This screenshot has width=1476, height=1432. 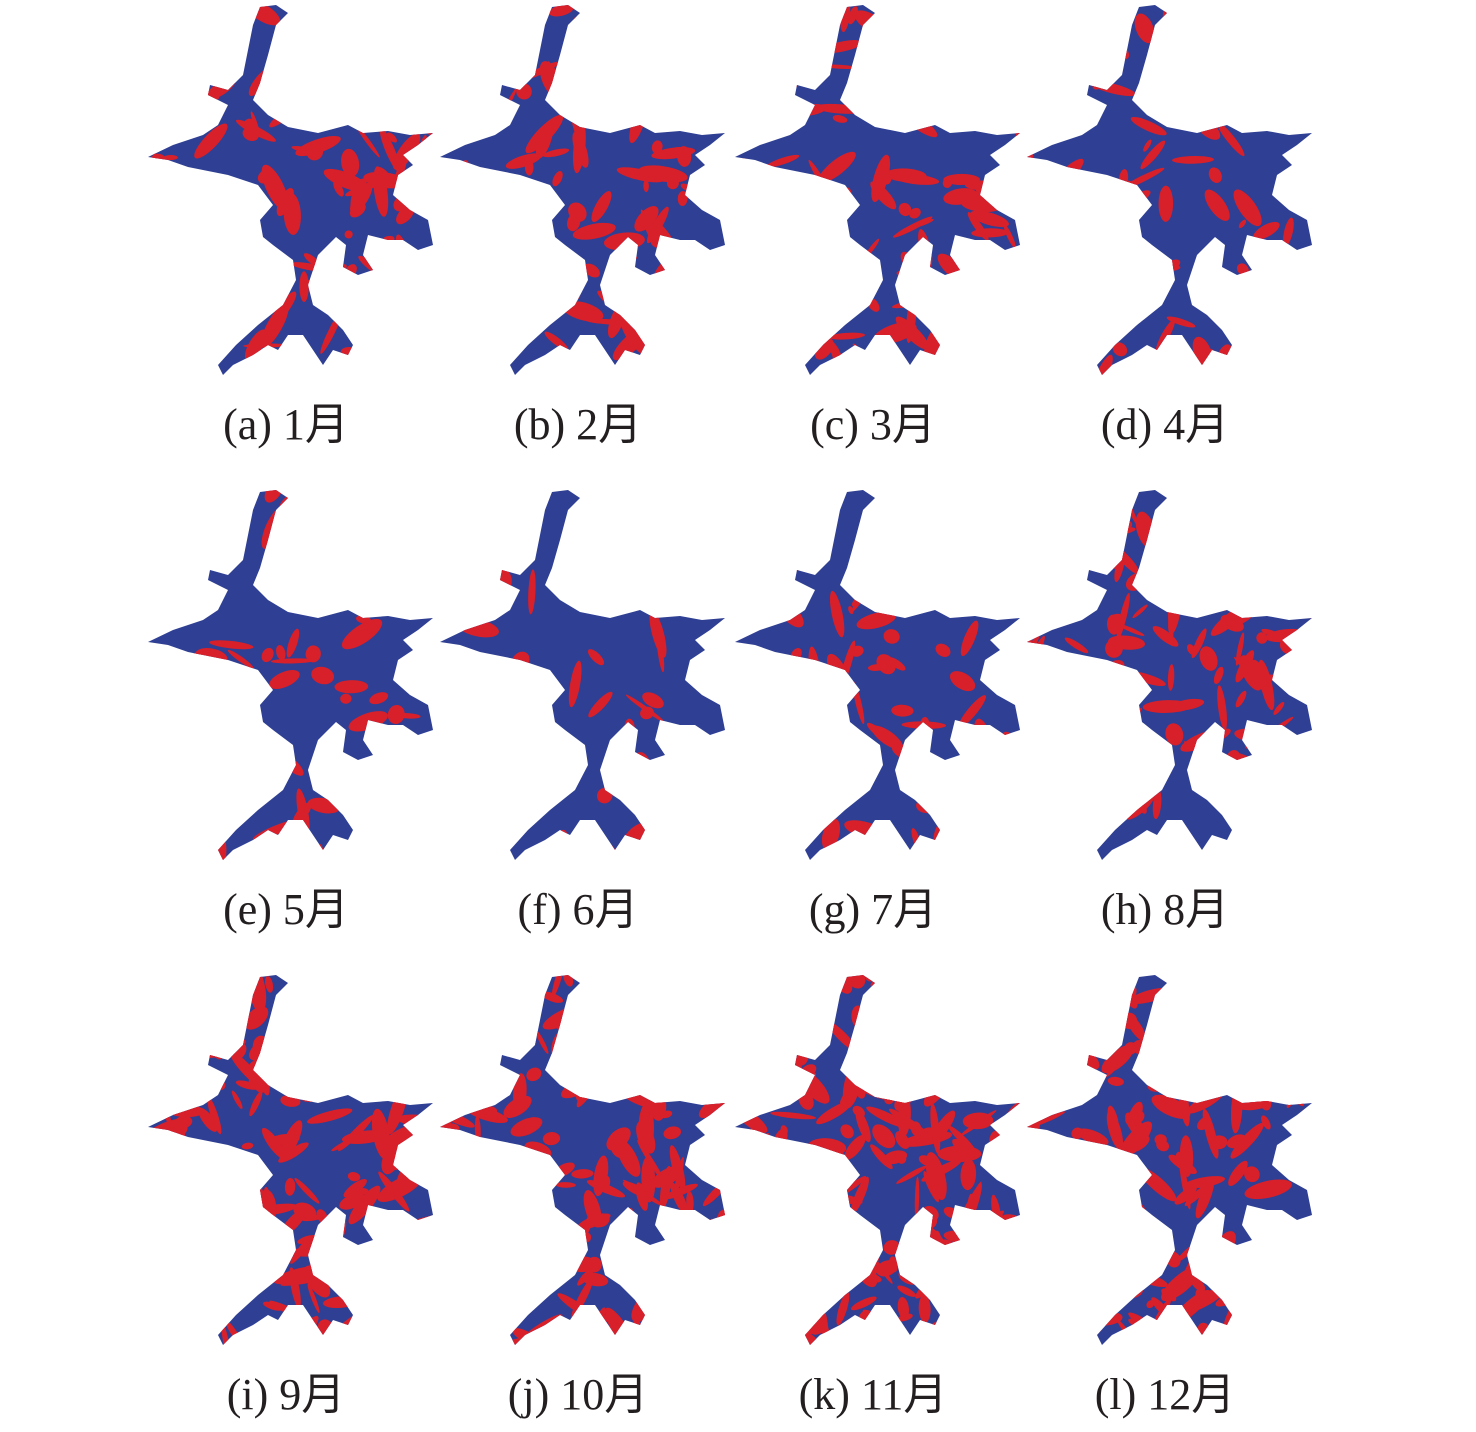 I want to click on panel-caption: (j) 10月, so click(x=578, y=1394).